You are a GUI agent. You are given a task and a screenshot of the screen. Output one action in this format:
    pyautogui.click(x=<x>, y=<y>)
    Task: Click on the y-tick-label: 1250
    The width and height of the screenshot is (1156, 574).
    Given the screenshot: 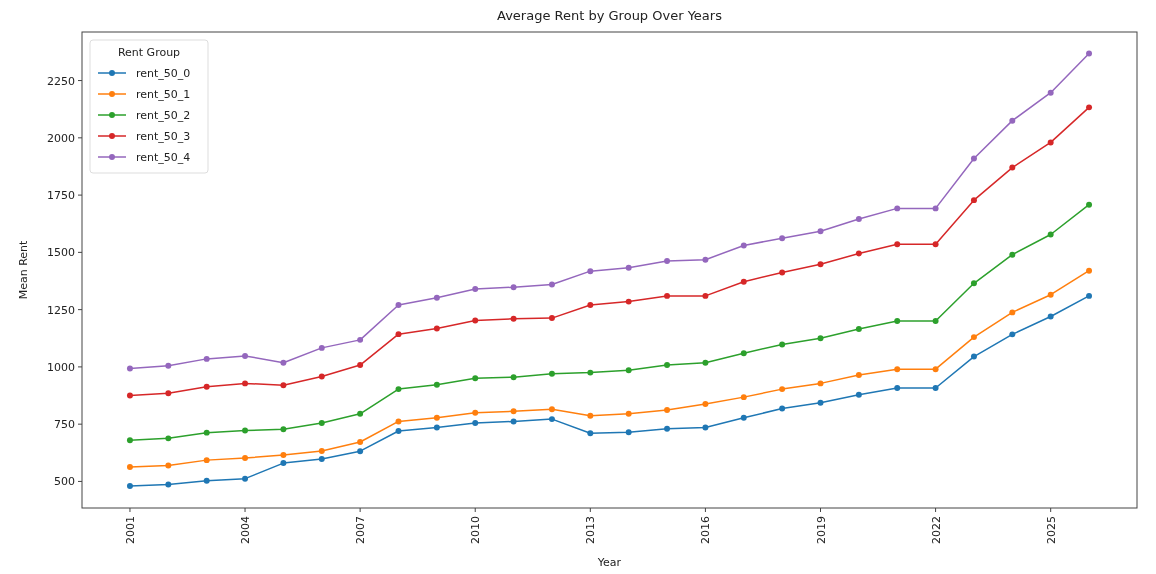 What is the action you would take?
    pyautogui.click(x=61, y=310)
    